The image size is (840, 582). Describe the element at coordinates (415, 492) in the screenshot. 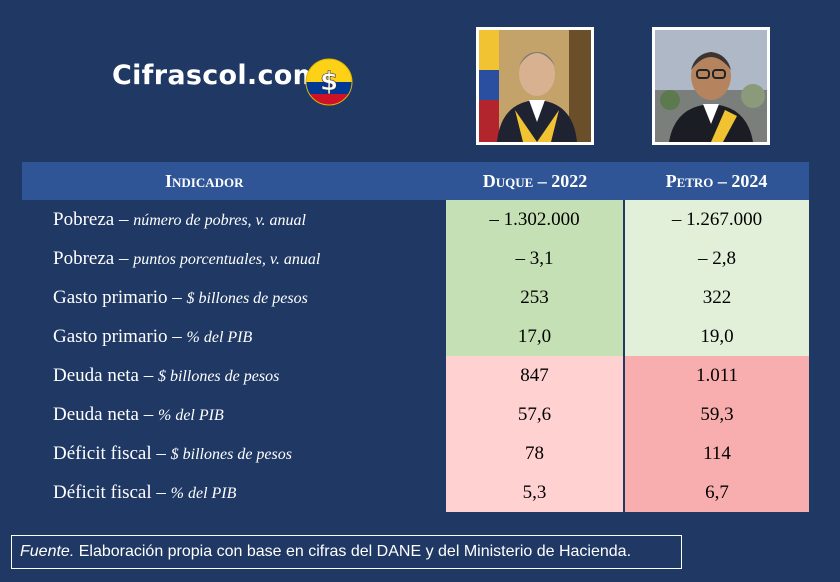

I see `table-row: Déficit fiscal – % del PIB 5,3 6,7` at that location.